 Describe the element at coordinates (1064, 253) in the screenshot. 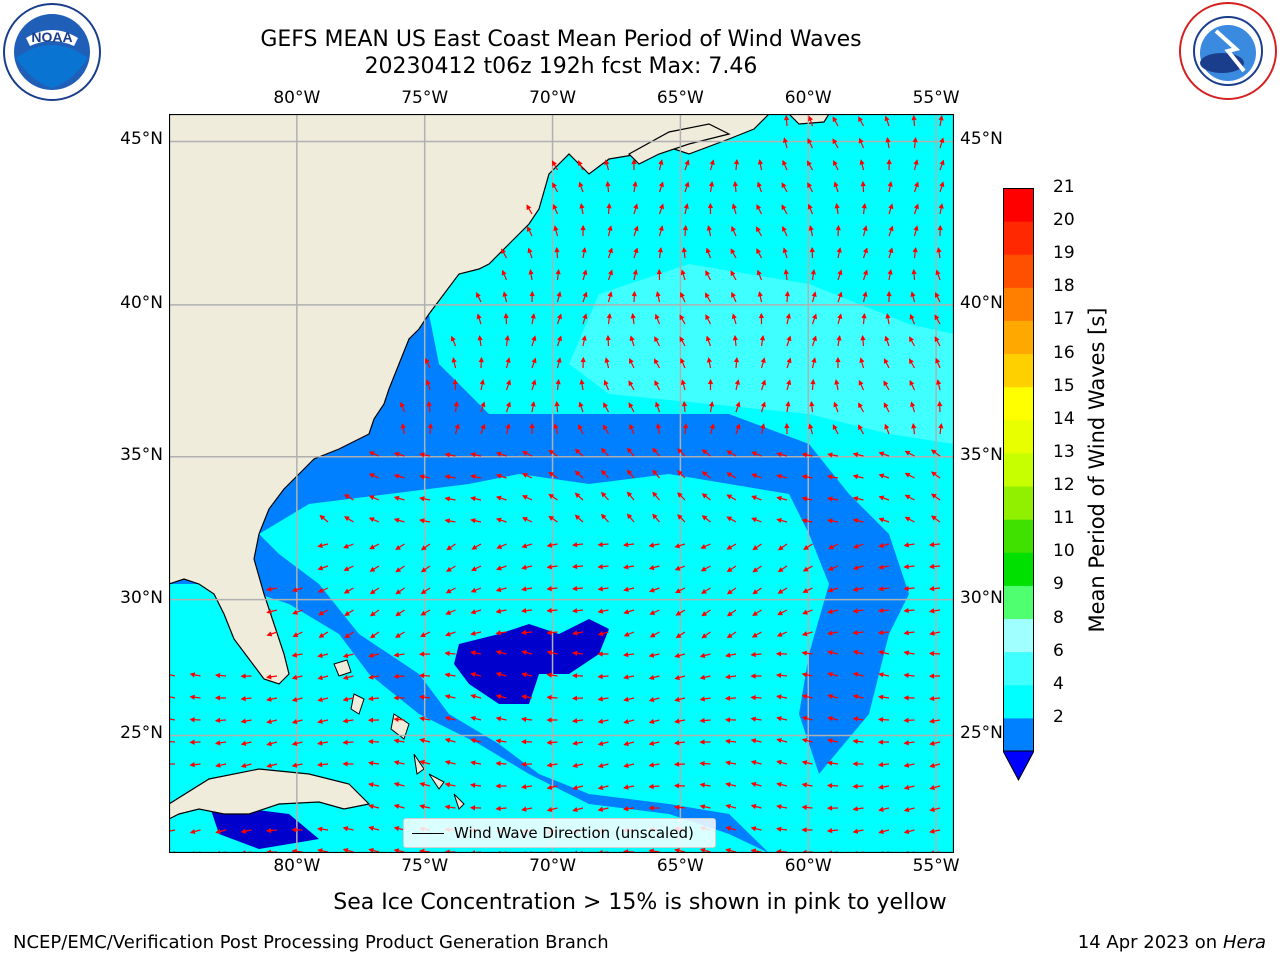

I see `colorbar-tick-label: 19` at that location.